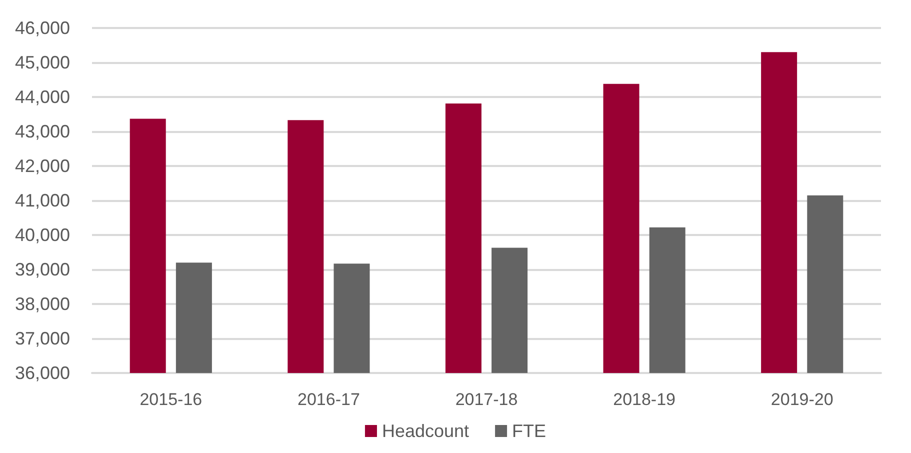 This screenshot has height=453, width=911. I want to click on legend-label: FTE, so click(529, 431).